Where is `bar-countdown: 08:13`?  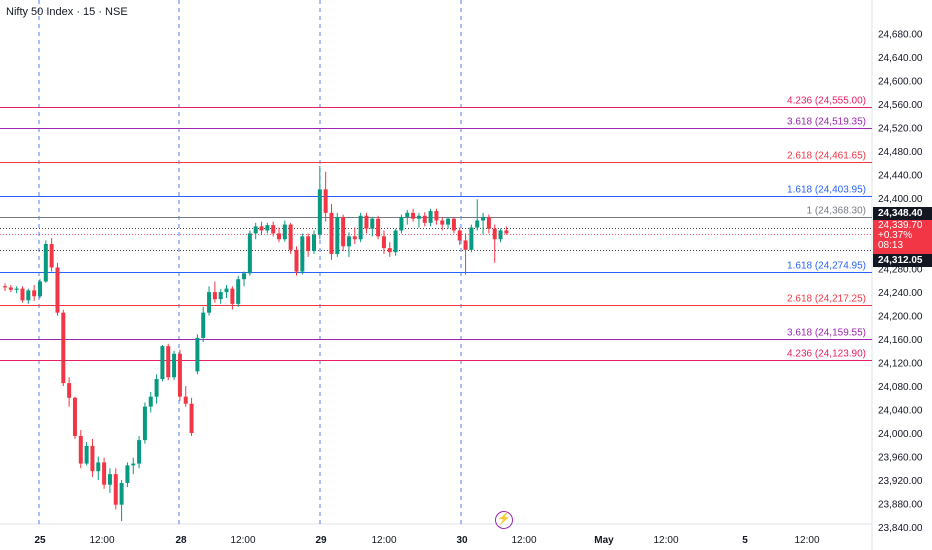 bar-countdown: 08:13 is located at coordinates (891, 245).